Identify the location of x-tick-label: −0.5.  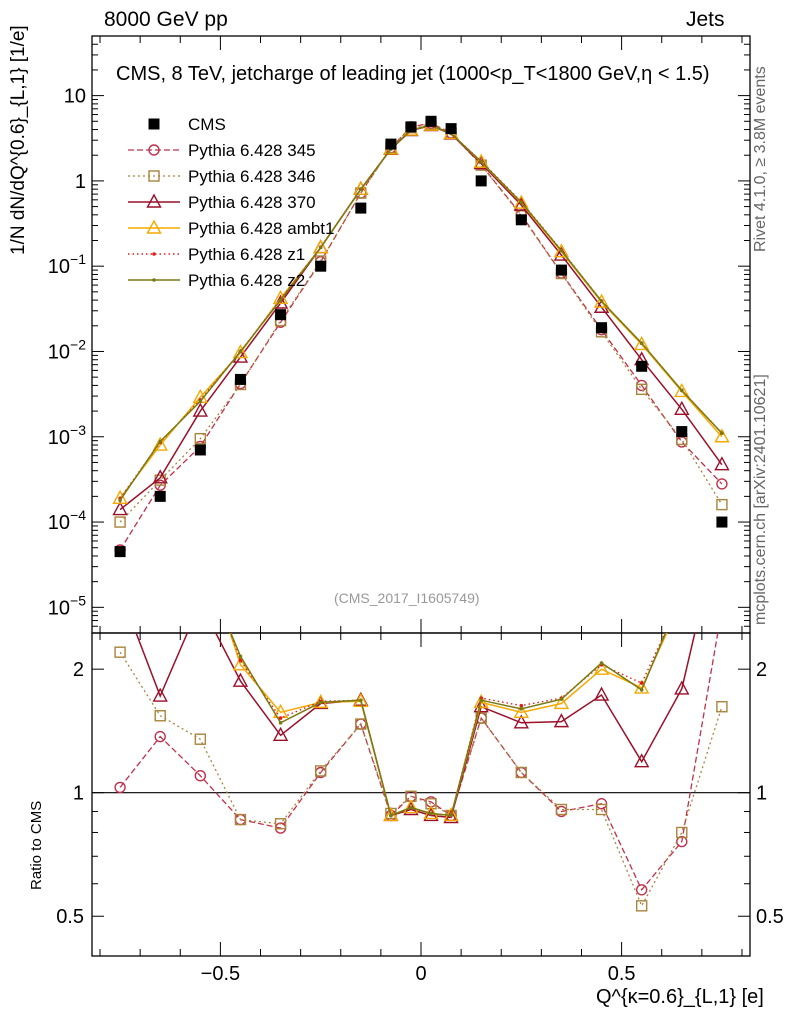
(220, 974).